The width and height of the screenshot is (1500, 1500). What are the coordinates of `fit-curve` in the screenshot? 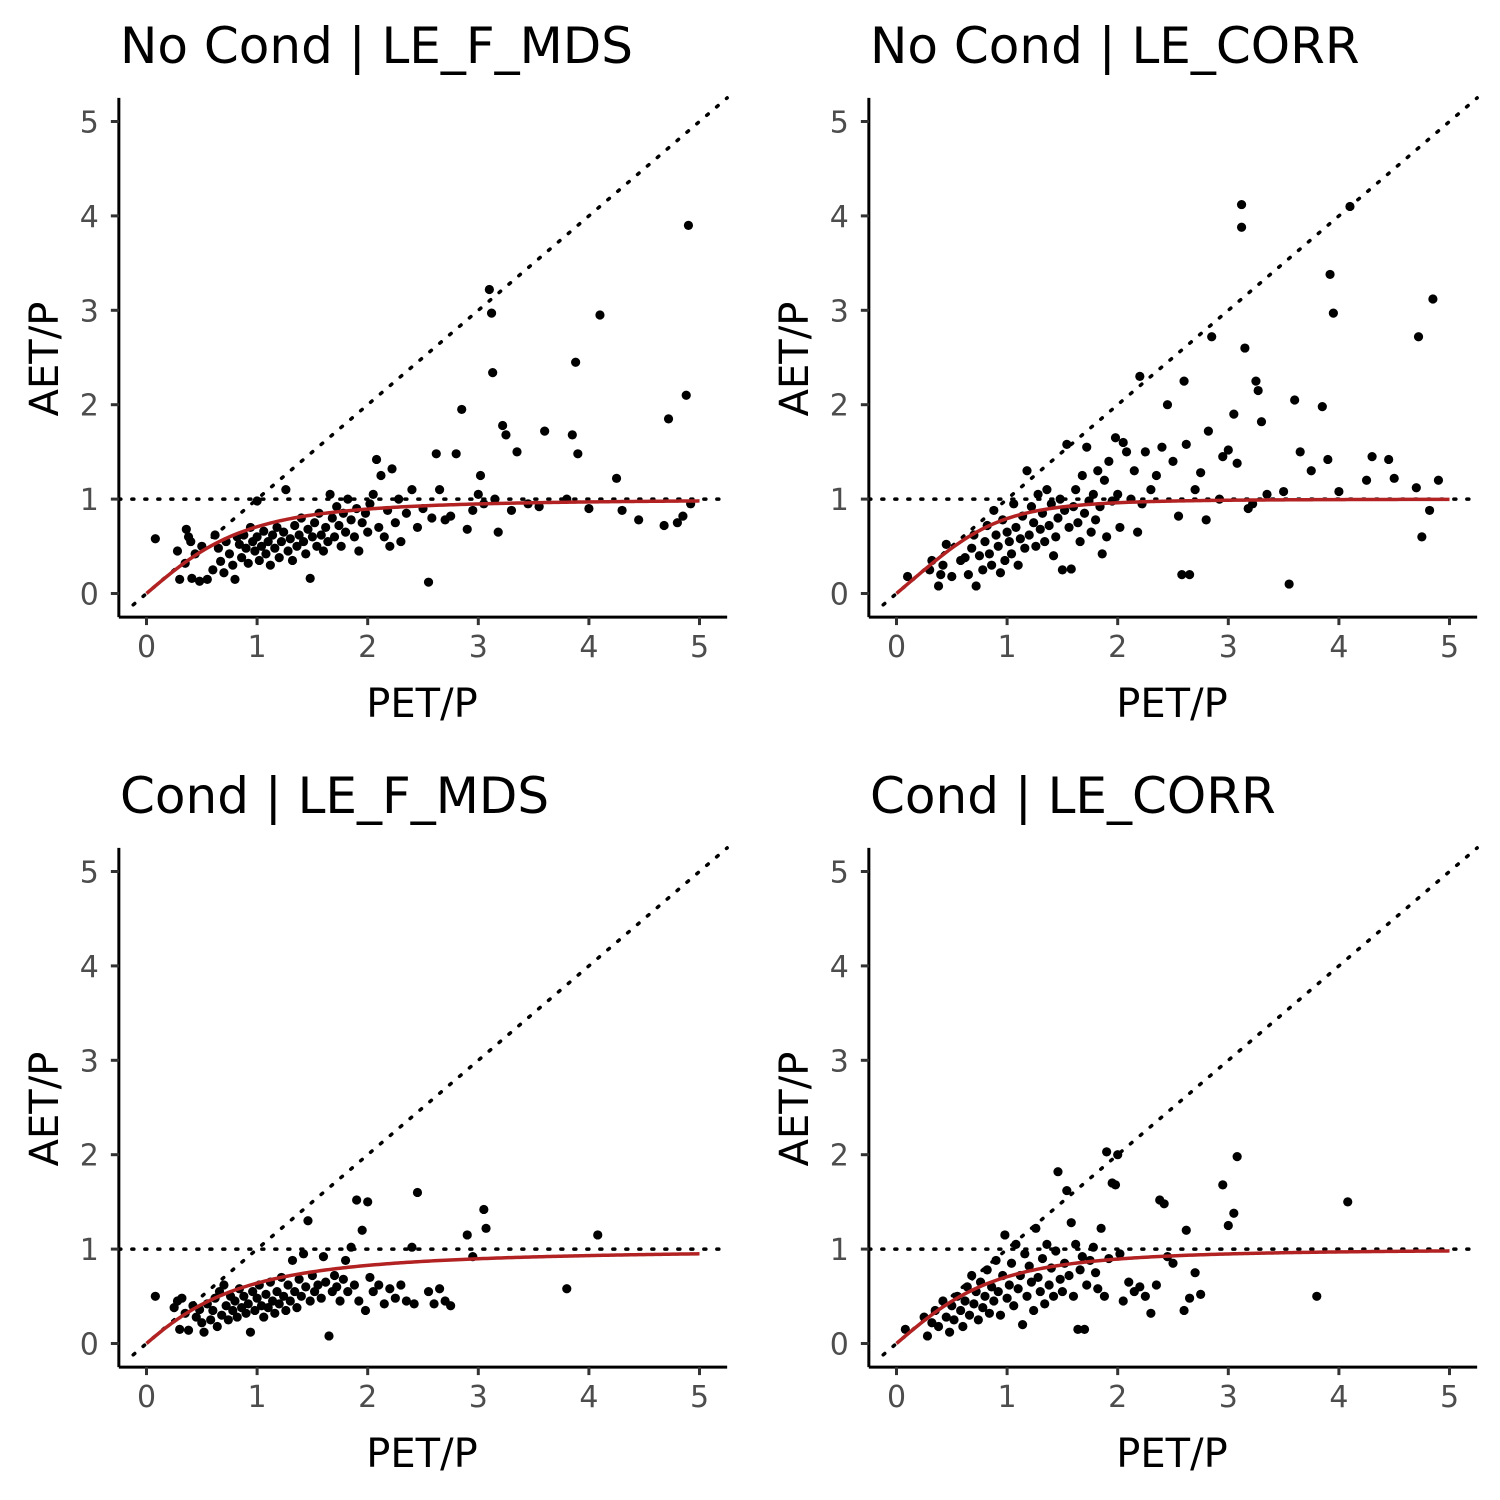 It's located at (1172, 1297).